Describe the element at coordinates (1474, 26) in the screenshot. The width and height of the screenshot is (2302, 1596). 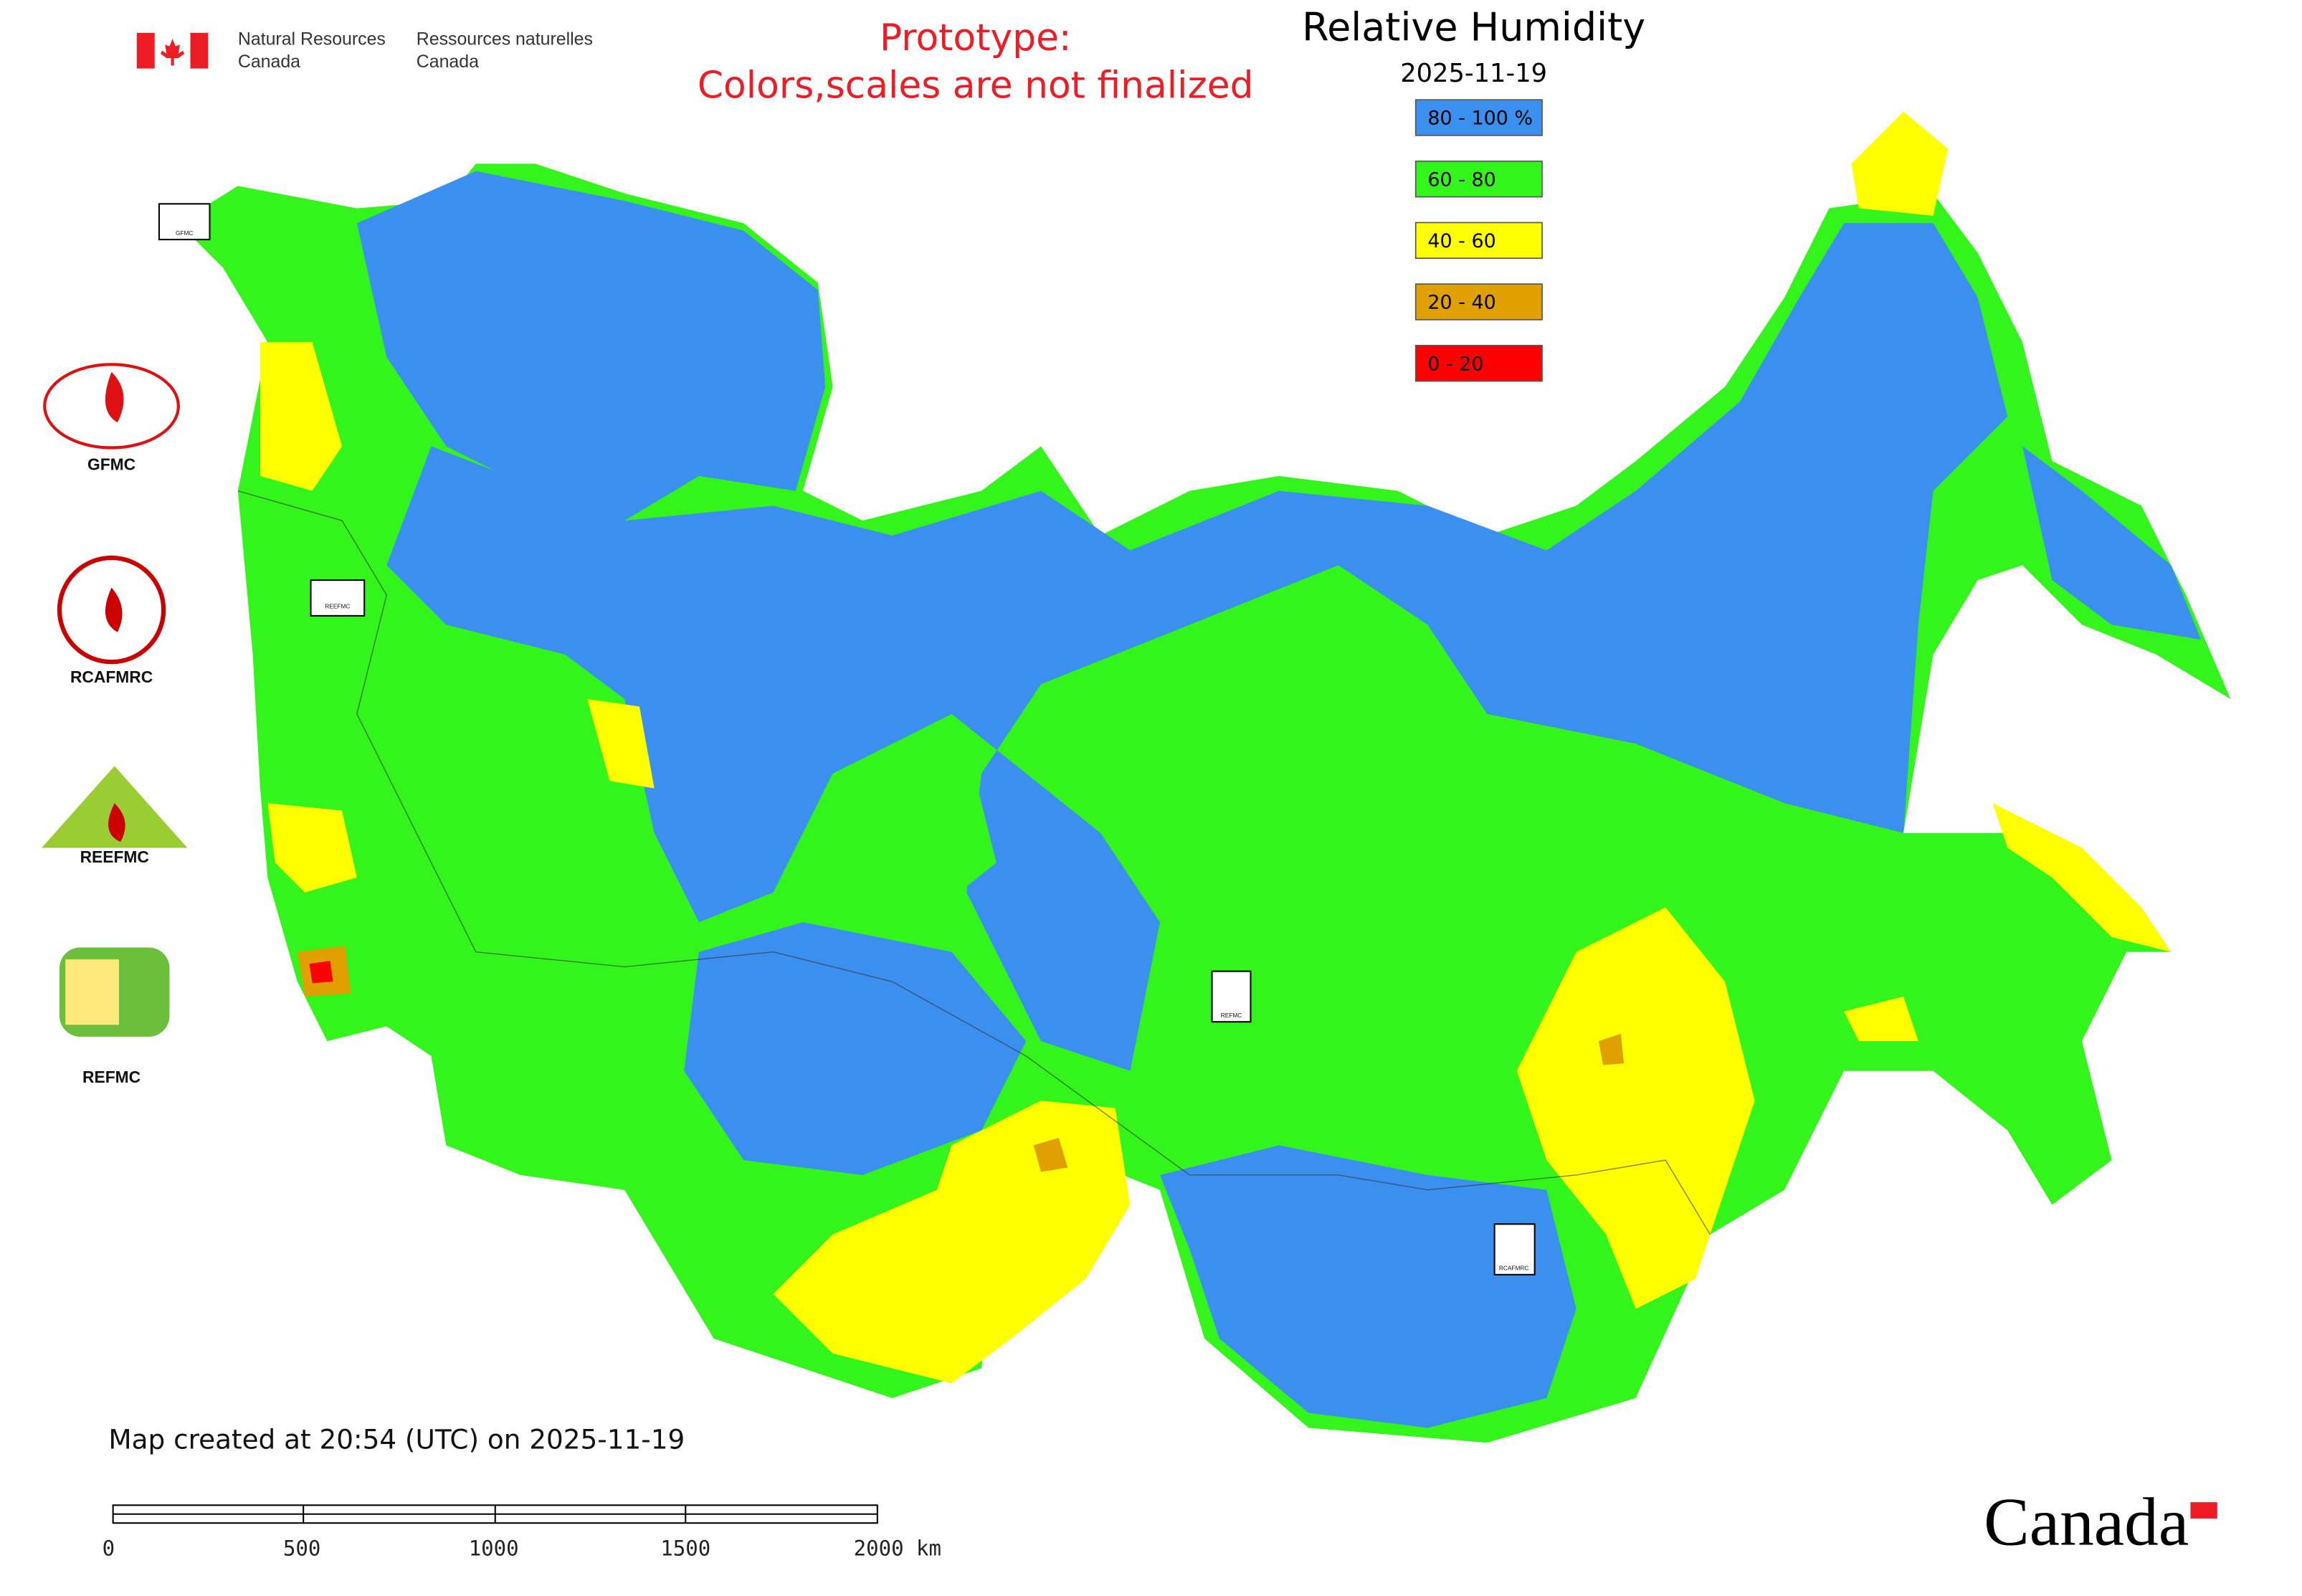
I see `map-title: Relative Humidity` at that location.